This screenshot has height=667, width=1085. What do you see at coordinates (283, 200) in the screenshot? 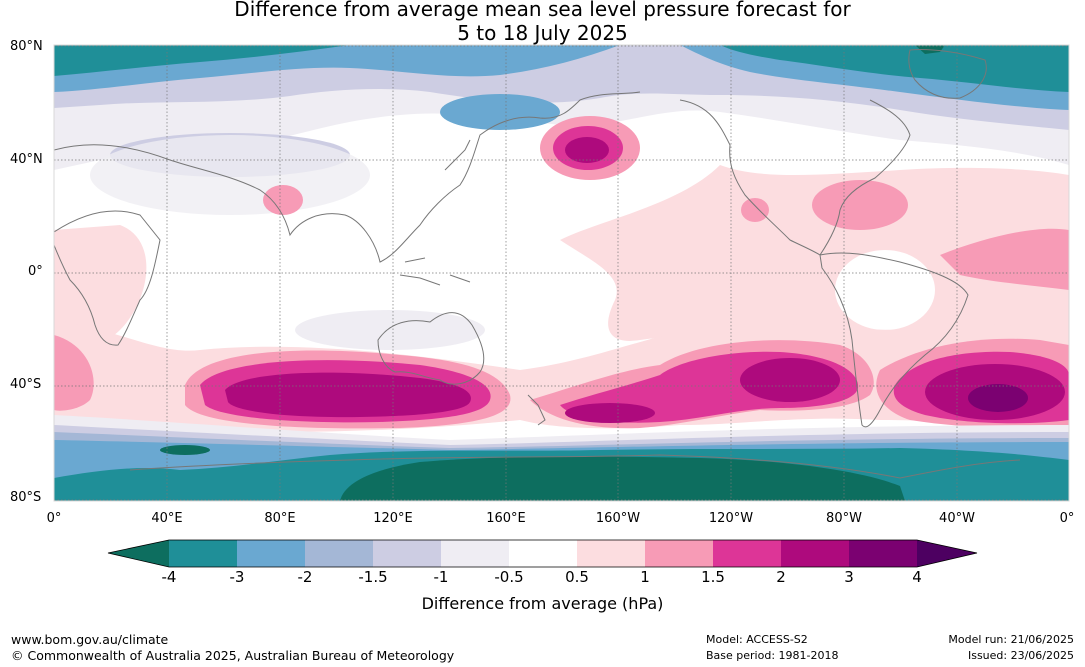
I see `india-pink` at bounding box center [283, 200].